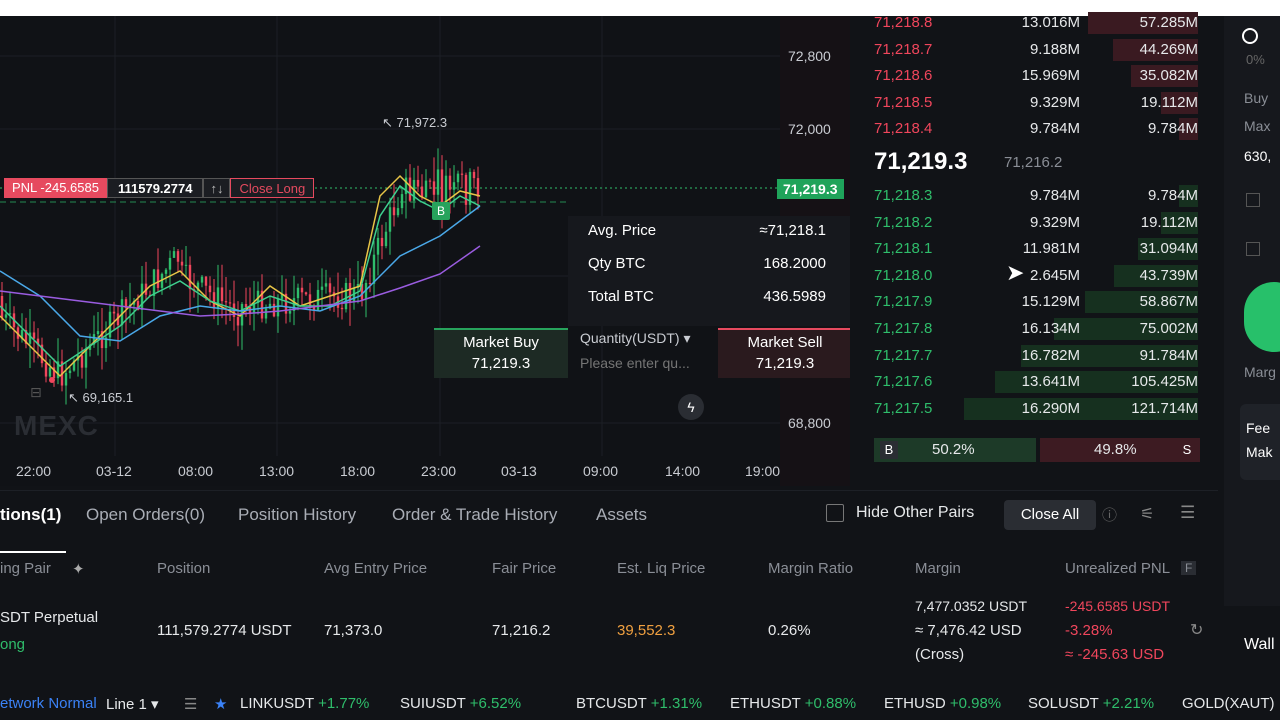 This screenshot has height=720, width=1280. I want to click on slider-handle, so click(1250, 36).